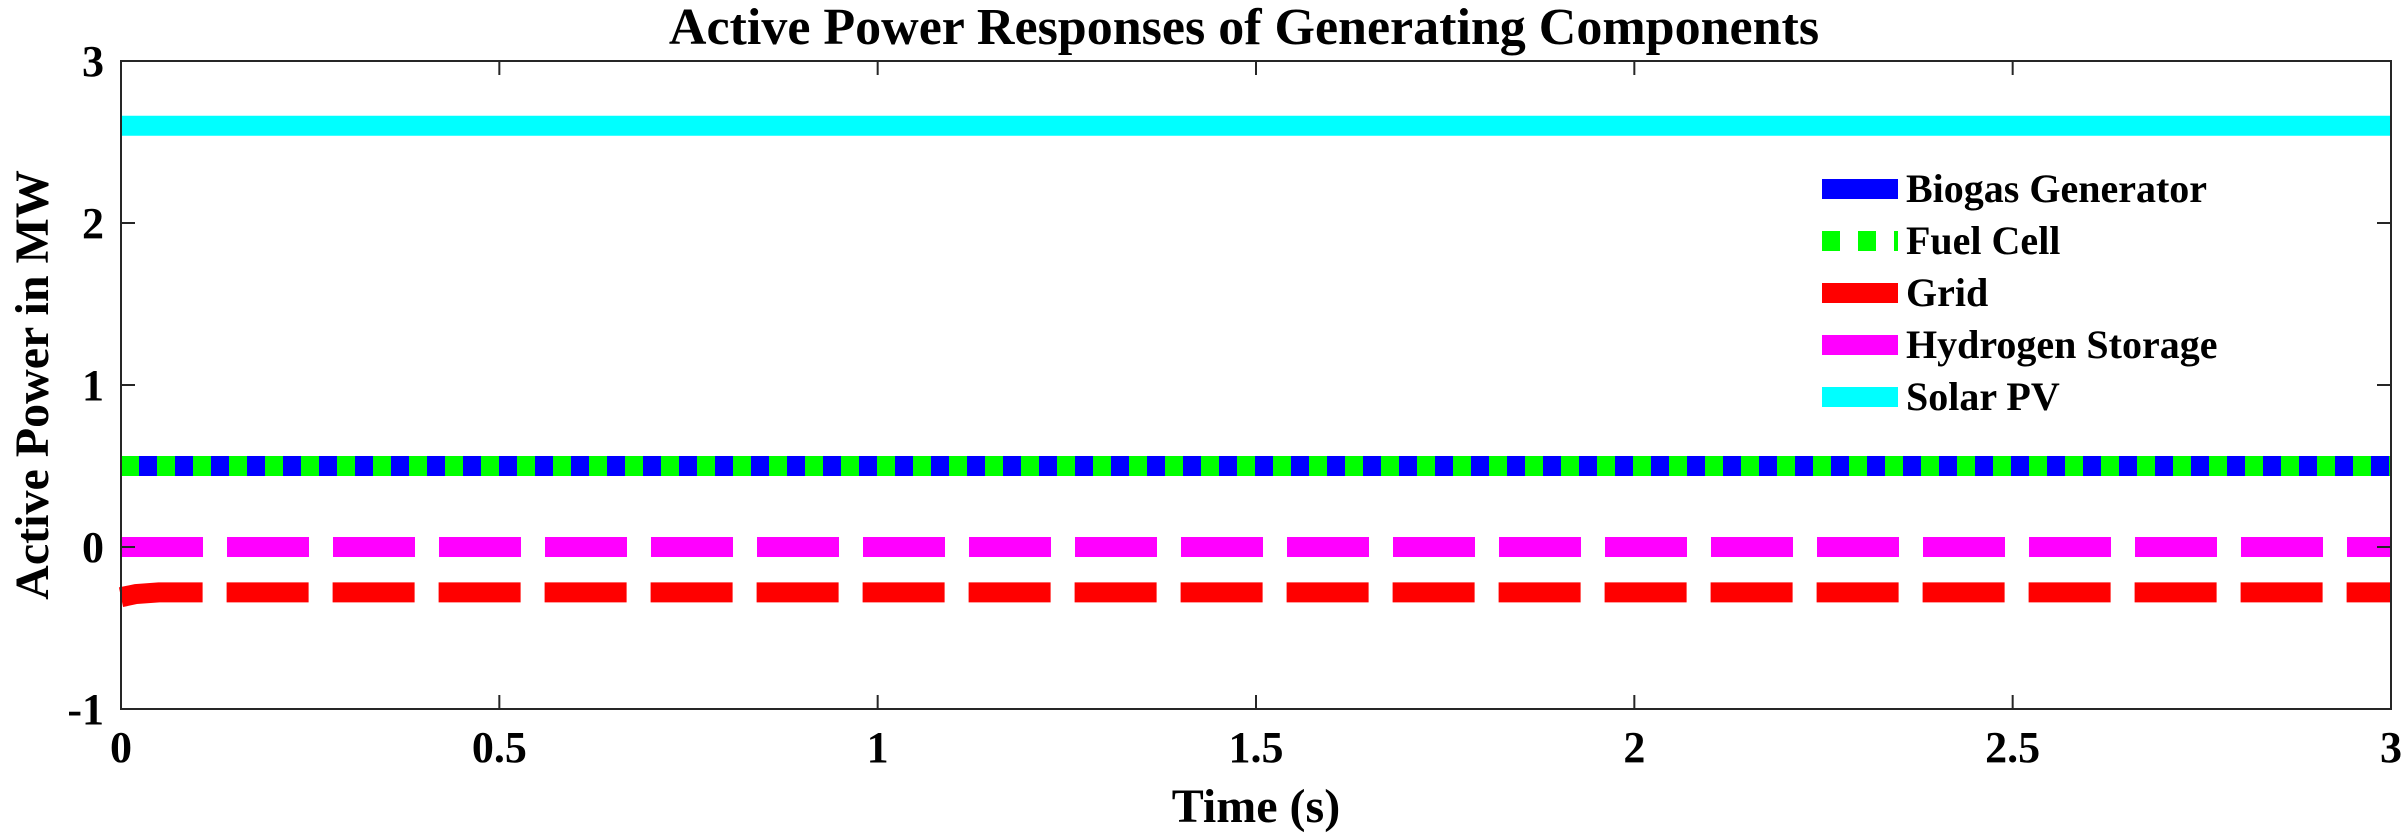 The image size is (2408, 840). I want to click on x-axis-label: Time (s), so click(1256, 806).